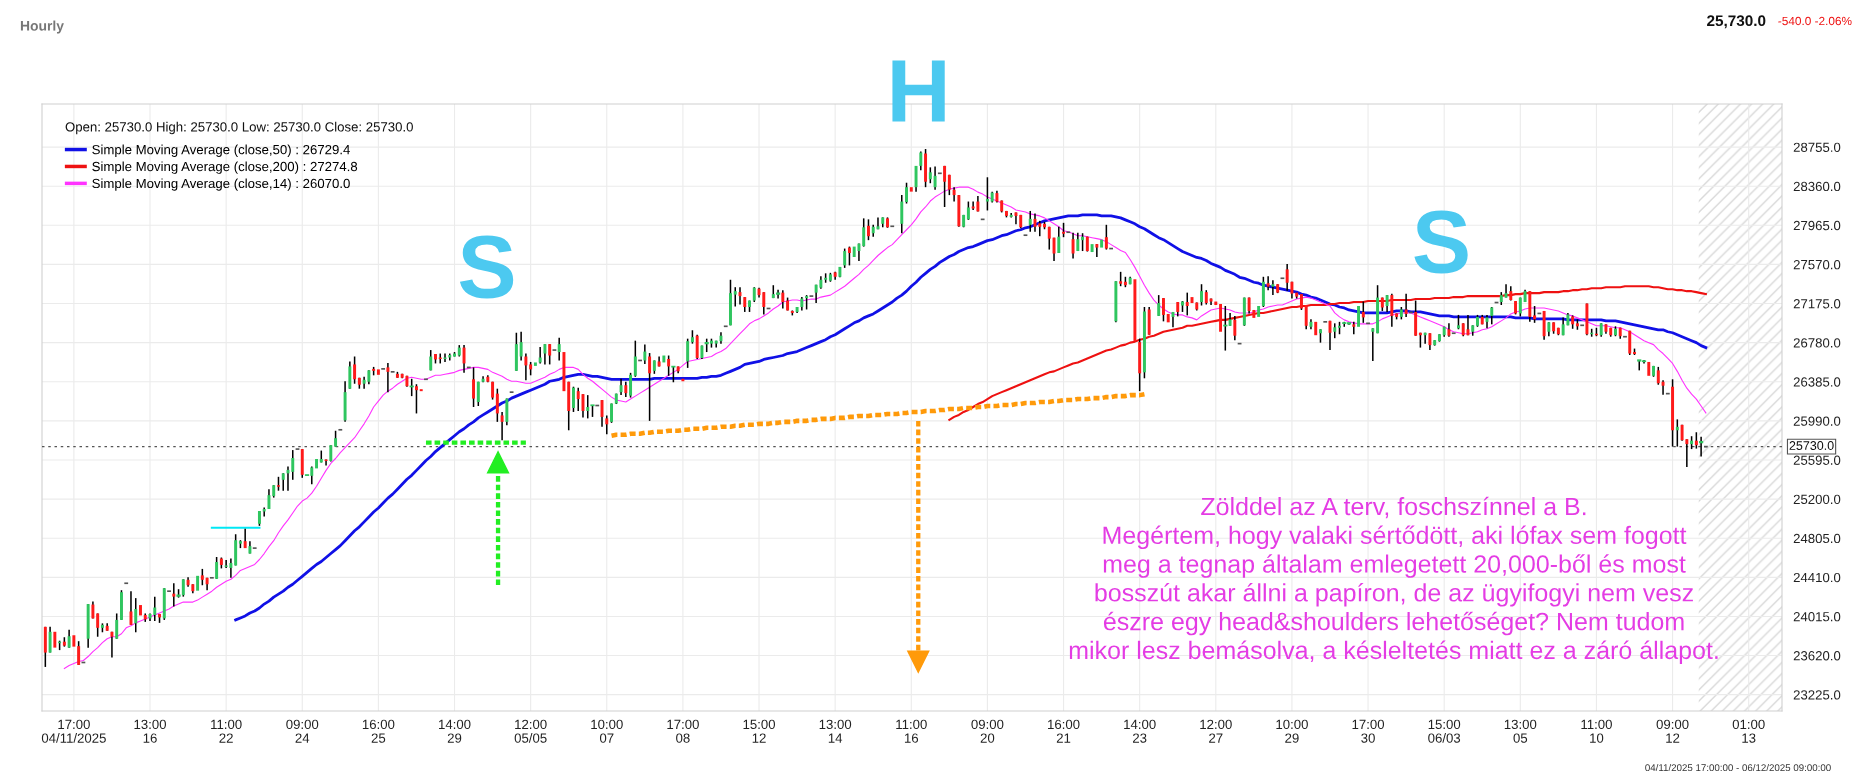 The width and height of the screenshot is (1863, 776). Describe the element at coordinates (1817, 460) in the screenshot. I see `y-tick-label: 25595.0` at that location.